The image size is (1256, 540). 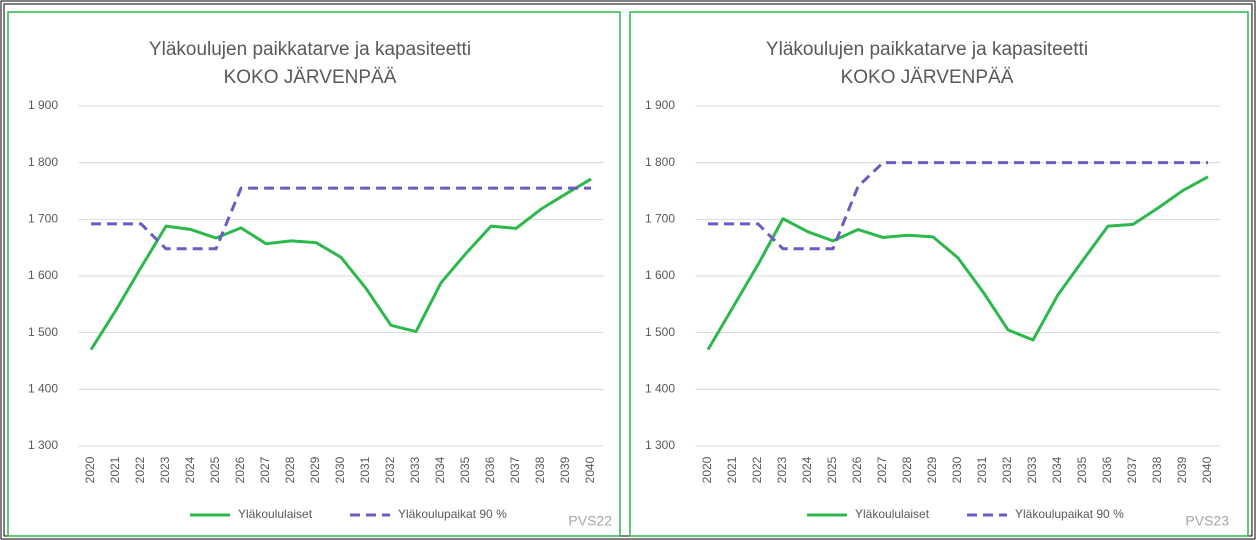 I want to click on annotation: PVS23, so click(x=1207, y=521).